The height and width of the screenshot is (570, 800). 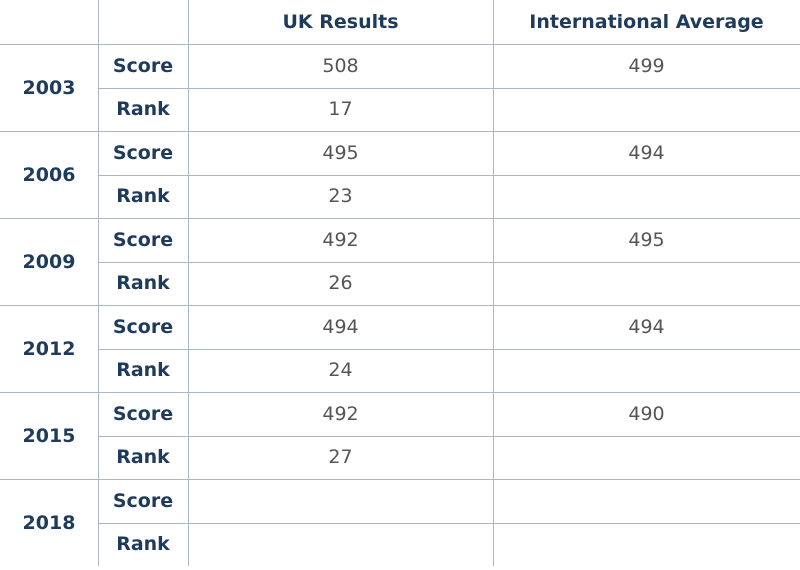 I want to click on column-header: UK Results, so click(x=340, y=22).